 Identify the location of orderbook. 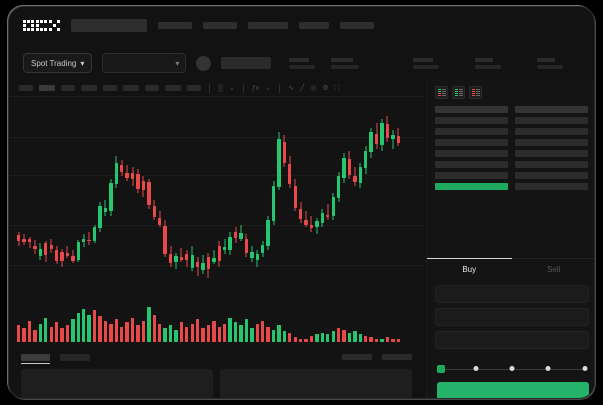
(510, 147).